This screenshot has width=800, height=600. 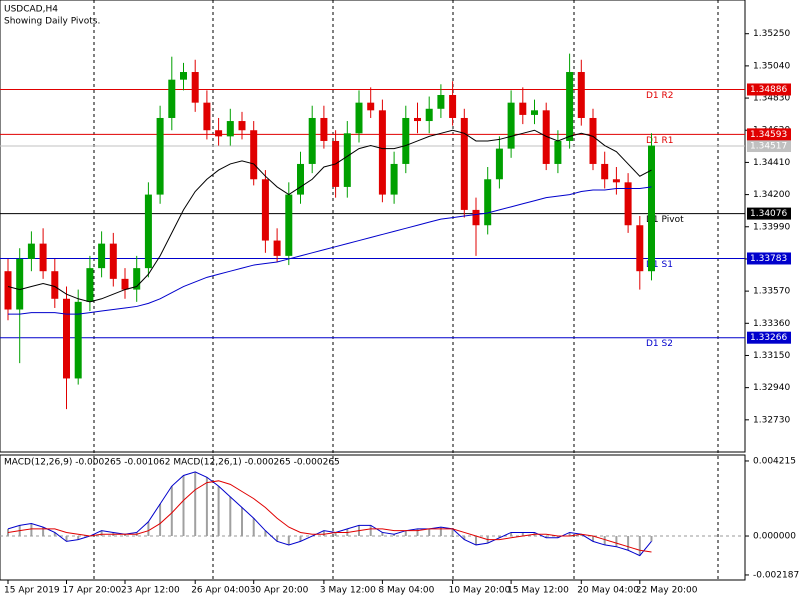 I want to click on pivot-price-label: 1.34886, so click(x=768, y=90).